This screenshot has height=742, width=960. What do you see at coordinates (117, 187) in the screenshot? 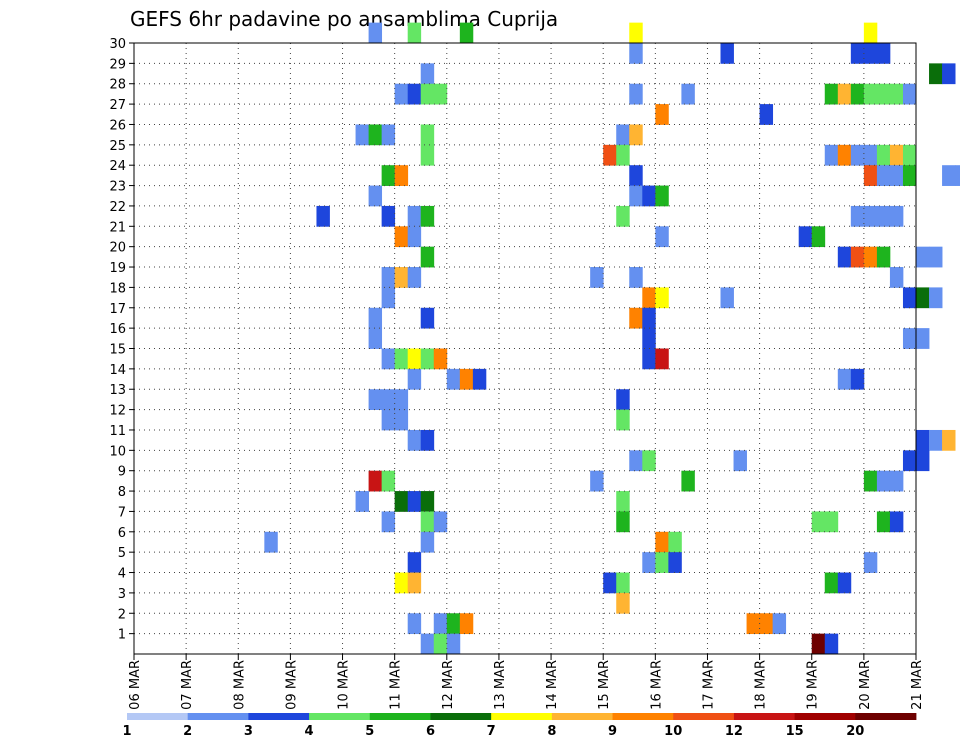
I see `y-tick-label: 23` at bounding box center [117, 187].